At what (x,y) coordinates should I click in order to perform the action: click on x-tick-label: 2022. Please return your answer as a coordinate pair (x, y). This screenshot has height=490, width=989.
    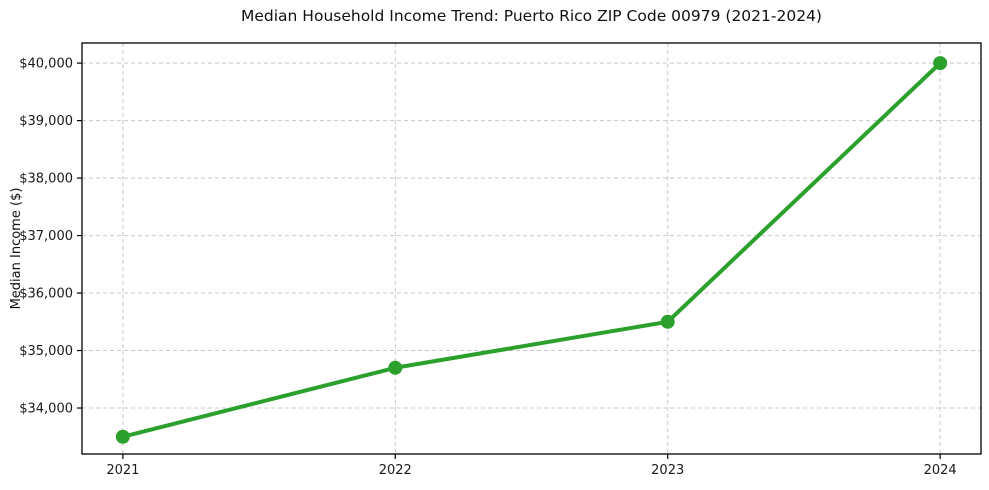
    Looking at the image, I should click on (395, 470).